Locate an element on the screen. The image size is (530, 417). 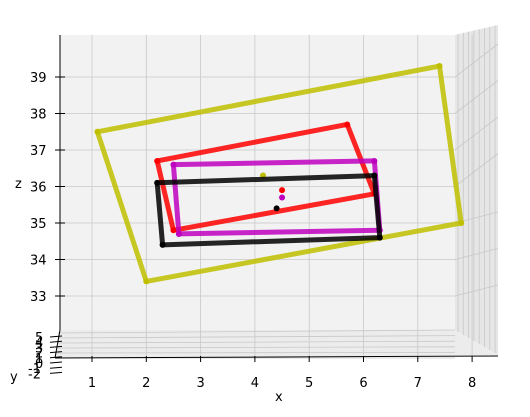
y-tick-label: -1 is located at coordinates (34, 369).